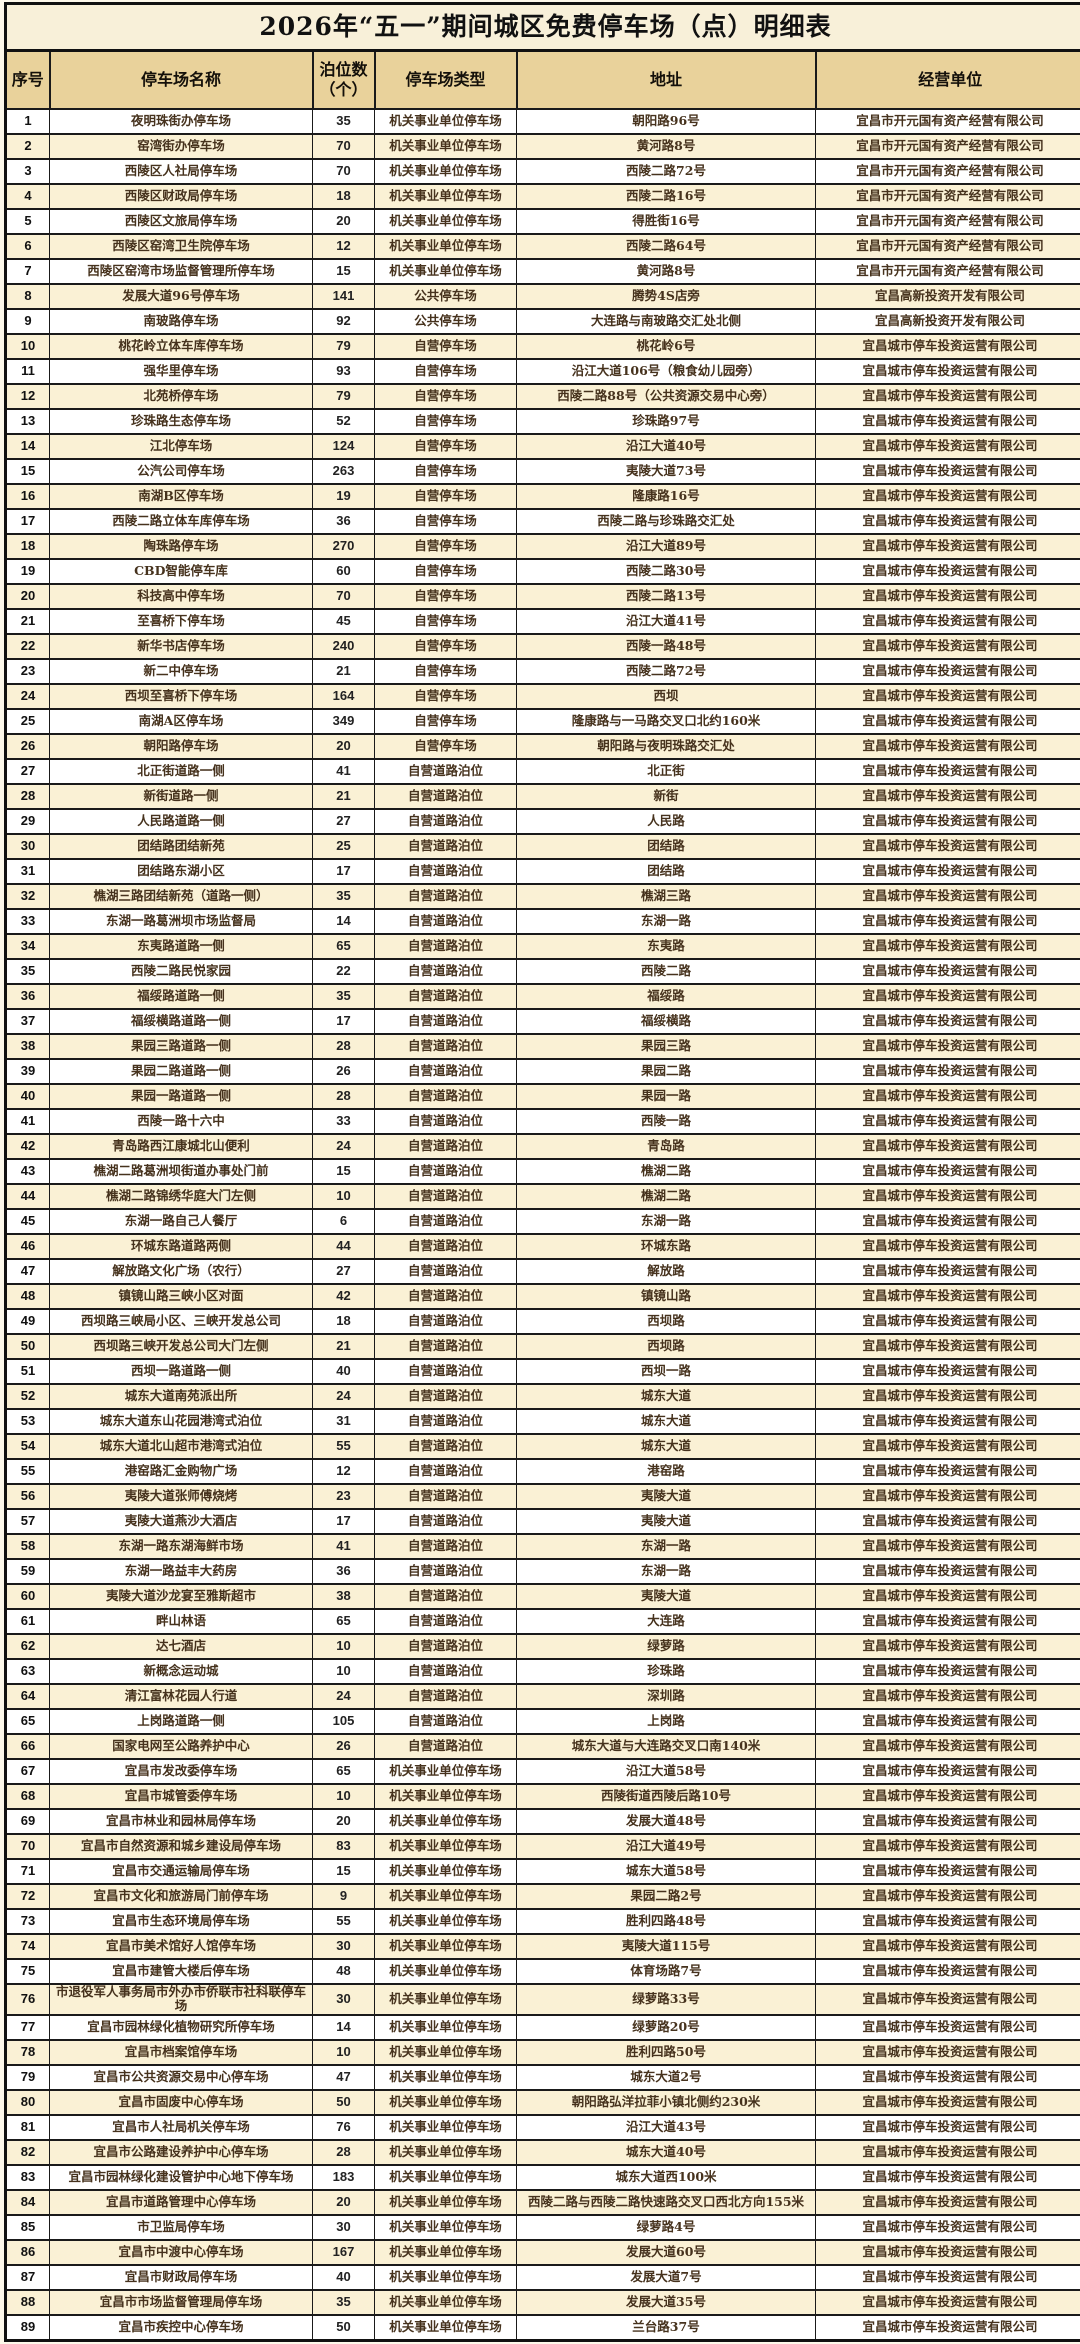 The image size is (1080, 2344). Describe the element at coordinates (181, 271) in the screenshot. I see `parking-name: 西陵区窑湾市场监督管理所停车场` at that location.